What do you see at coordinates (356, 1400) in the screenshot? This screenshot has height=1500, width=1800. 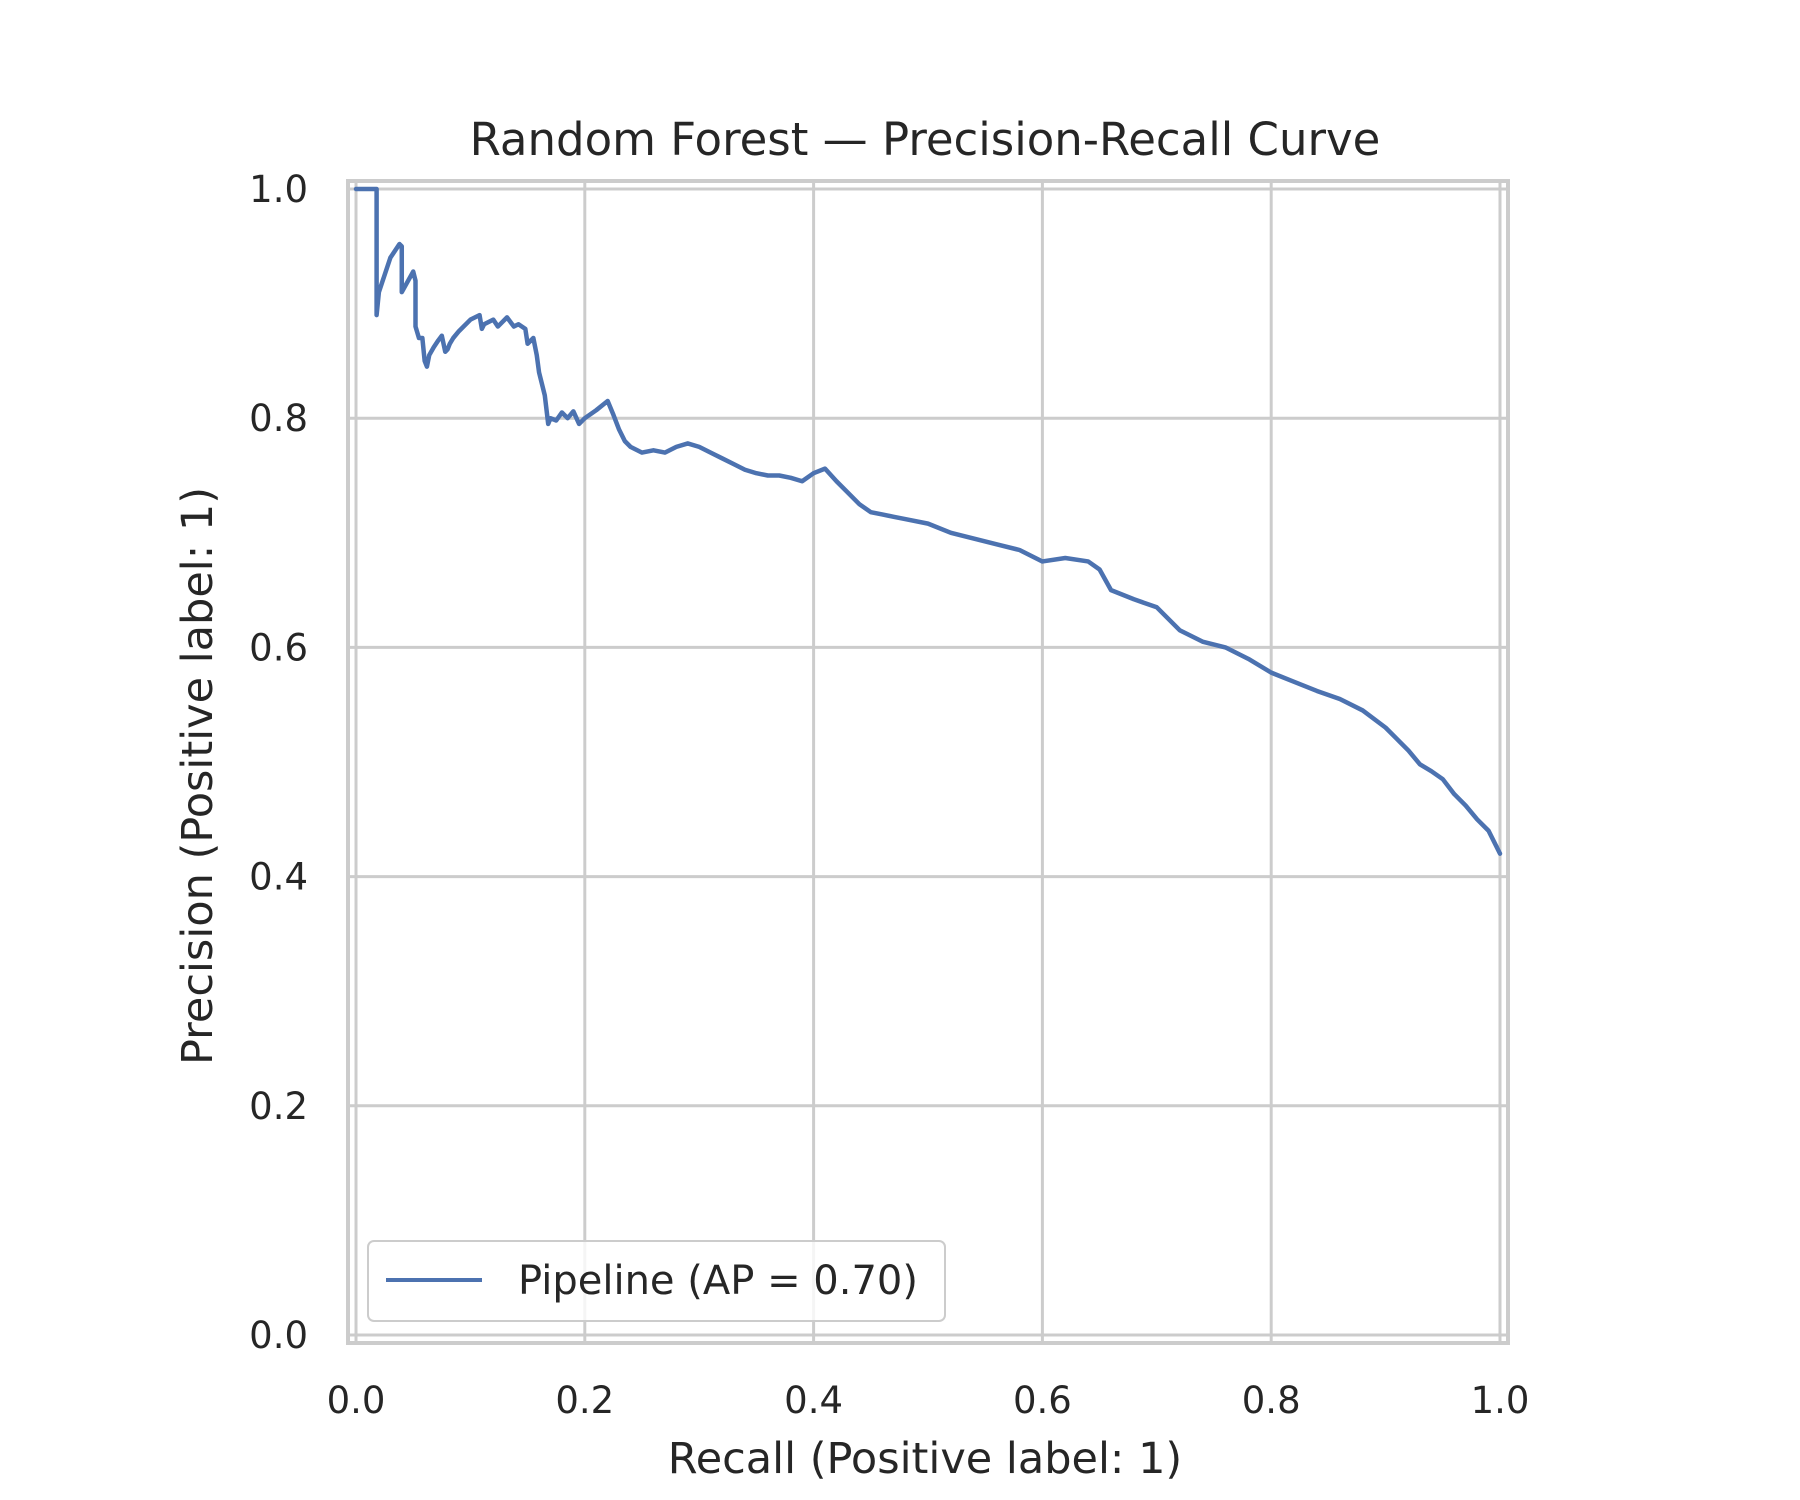 I see `x-tick-label: 0.0` at bounding box center [356, 1400].